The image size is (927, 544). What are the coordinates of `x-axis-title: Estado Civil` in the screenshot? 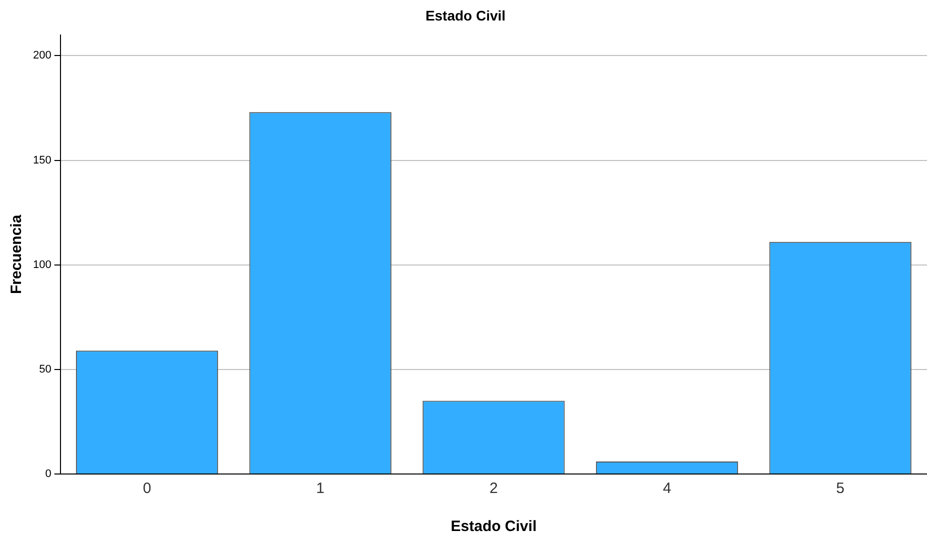 It's located at (493, 527).